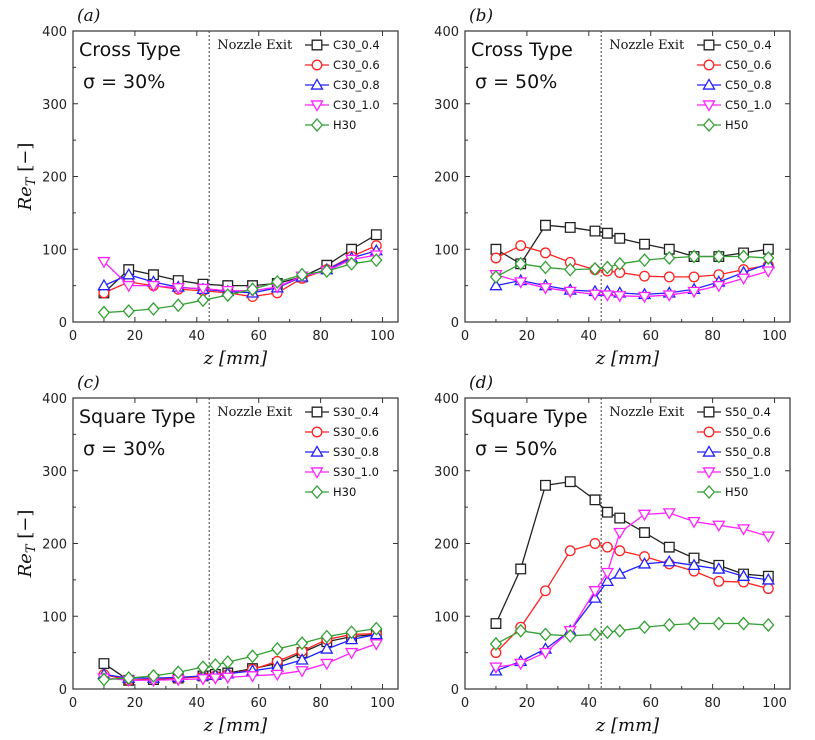 This screenshot has width=815, height=740. Describe the element at coordinates (356, 85) in the screenshot. I see `legend-entry: C30_0.8` at that location.